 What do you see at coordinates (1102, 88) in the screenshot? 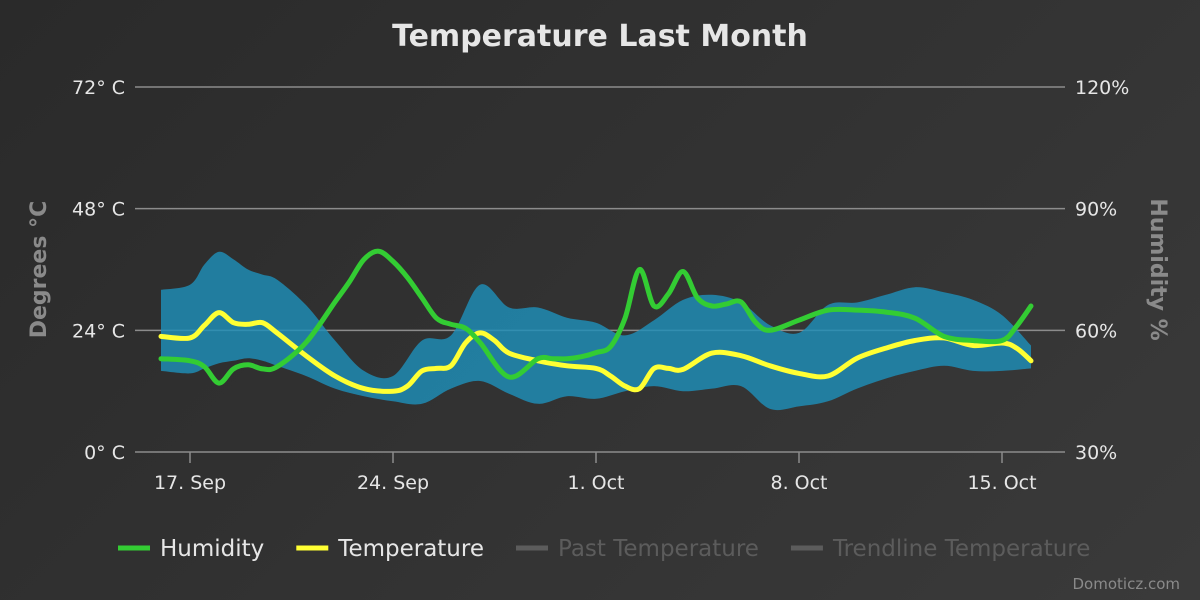
I see `y-tick-right: 120%` at bounding box center [1102, 88].